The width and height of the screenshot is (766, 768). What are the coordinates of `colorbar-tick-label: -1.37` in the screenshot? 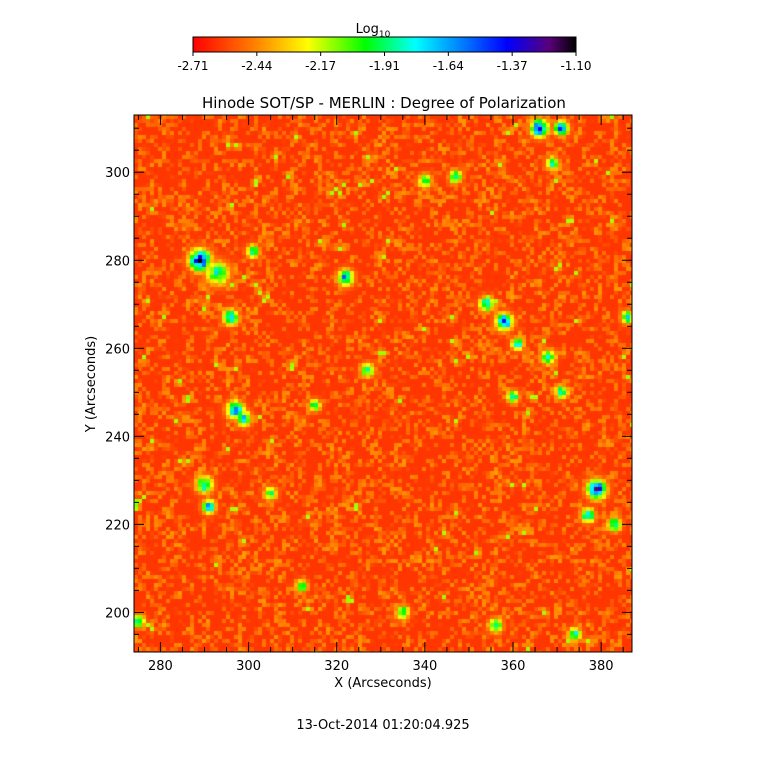 It's located at (512, 66).